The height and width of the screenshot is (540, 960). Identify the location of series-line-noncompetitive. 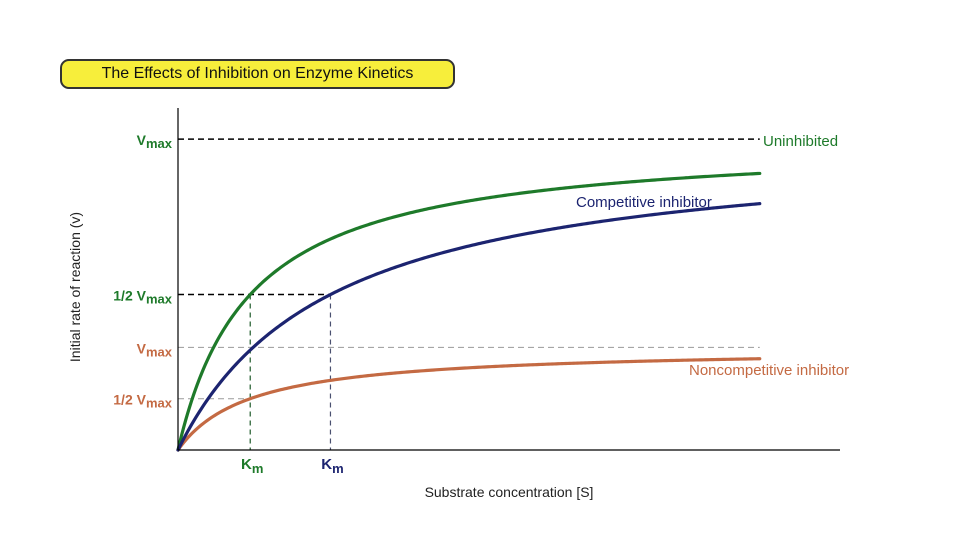
(469, 404).